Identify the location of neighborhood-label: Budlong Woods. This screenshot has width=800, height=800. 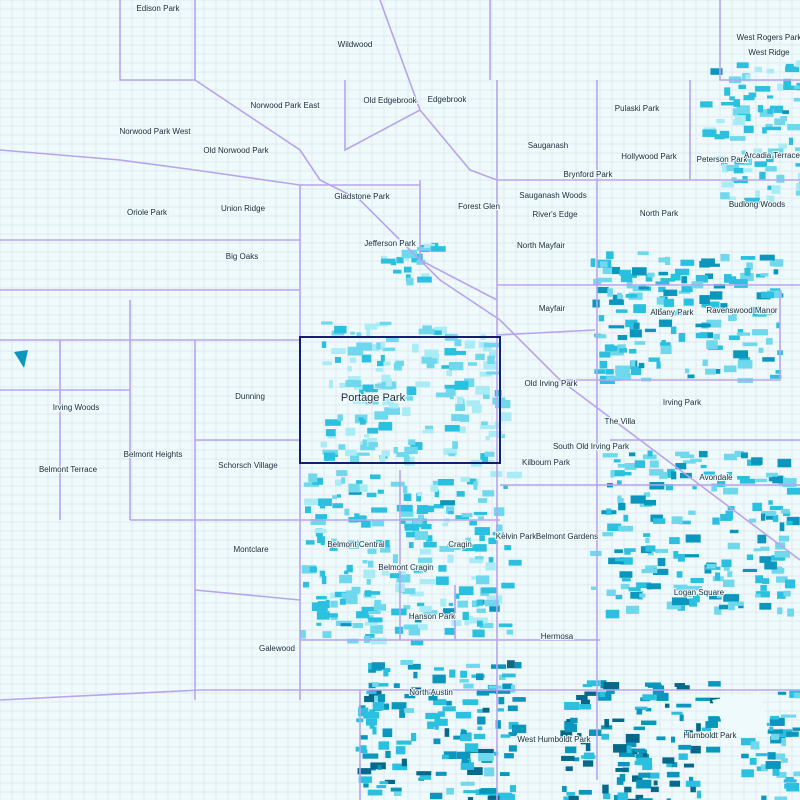
(757, 204).